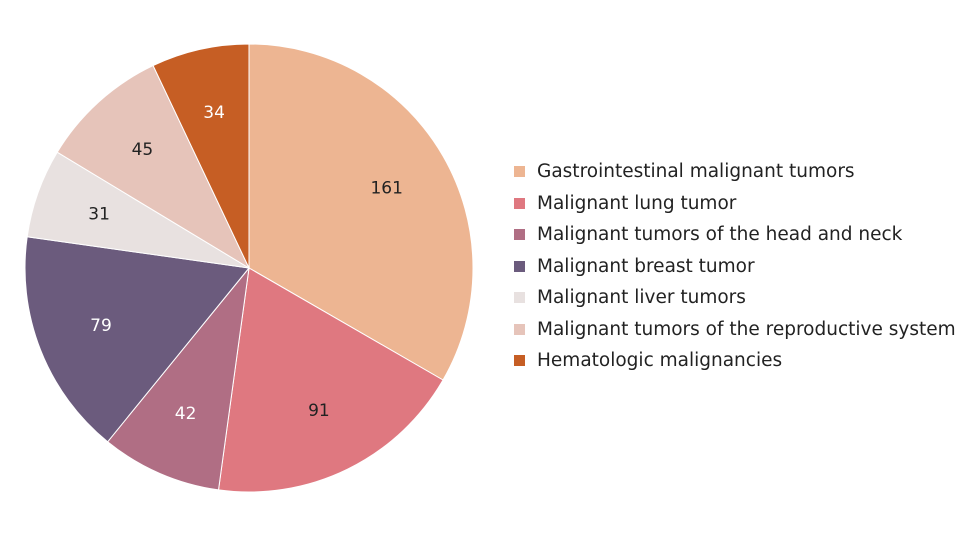 The width and height of the screenshot is (976, 536). What do you see at coordinates (386, 189) in the screenshot?
I see `slice-value-label: 161` at bounding box center [386, 189].